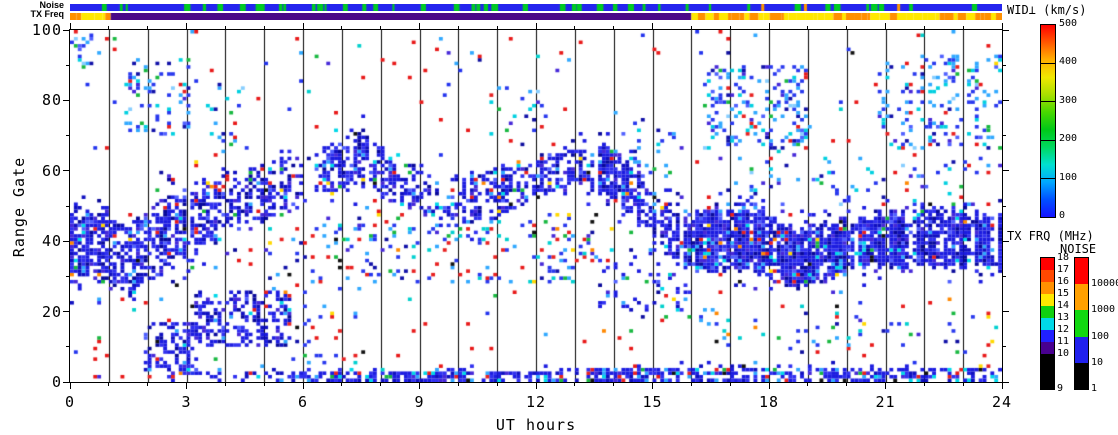  I want to click on colorbar-value: 15, so click(1063, 294).